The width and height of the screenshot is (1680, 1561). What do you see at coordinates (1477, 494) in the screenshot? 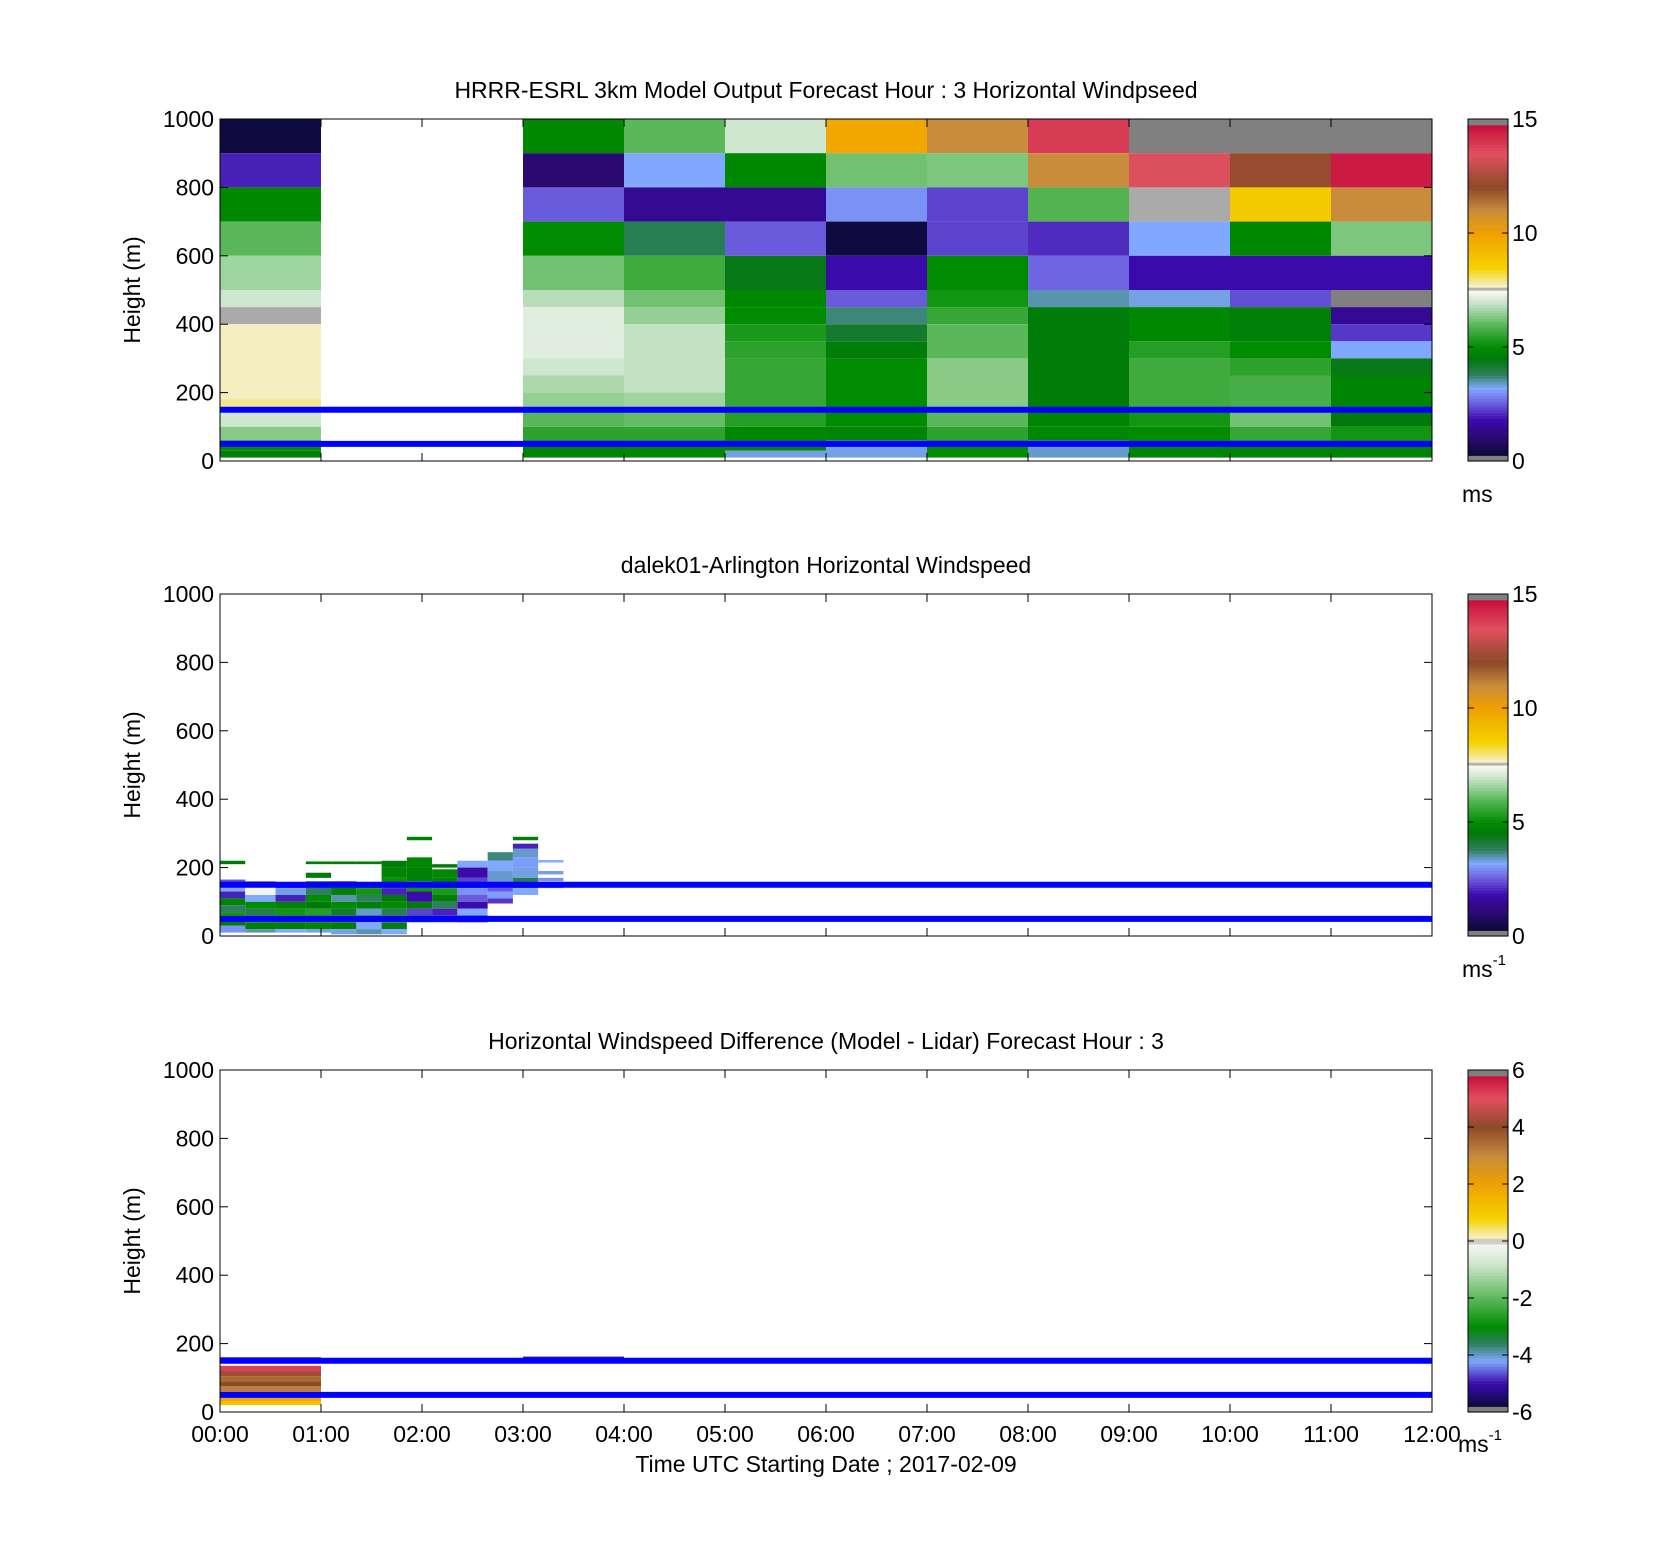
I see `colorbar-unit-label: ms` at bounding box center [1477, 494].